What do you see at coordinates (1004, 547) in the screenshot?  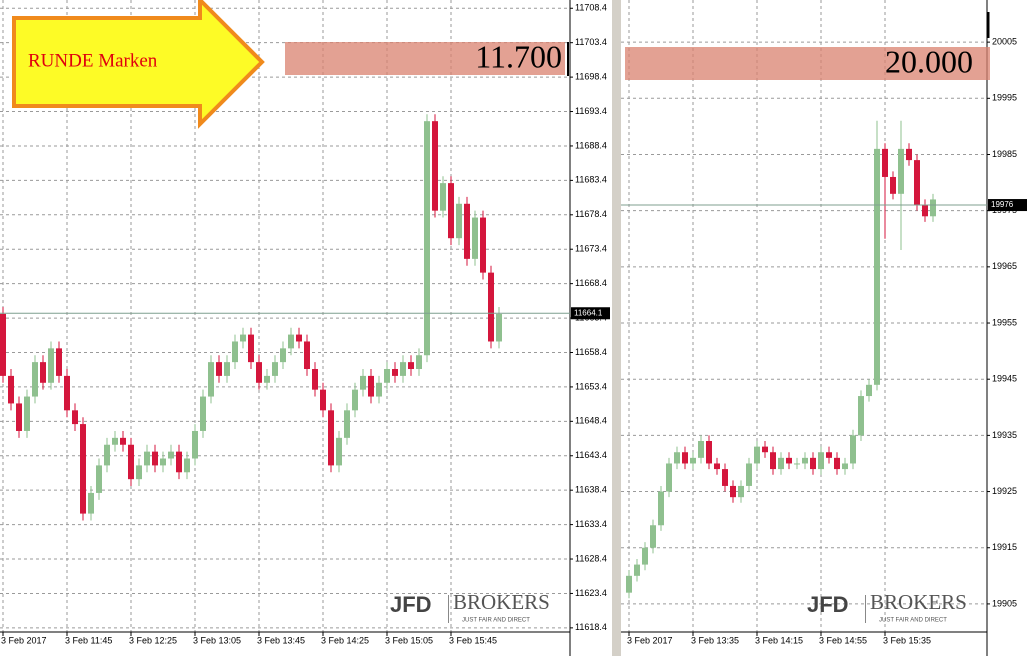 I see `y-tick-label: 19915` at bounding box center [1004, 547].